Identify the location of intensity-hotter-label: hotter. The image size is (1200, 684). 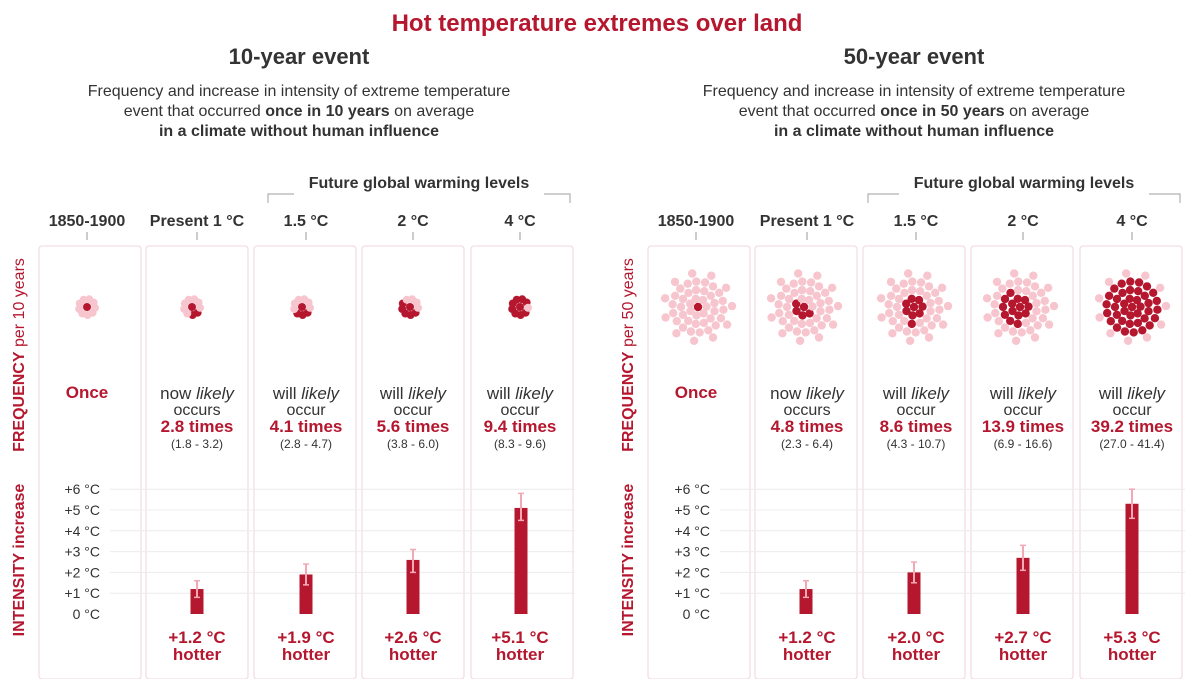
(413, 654).